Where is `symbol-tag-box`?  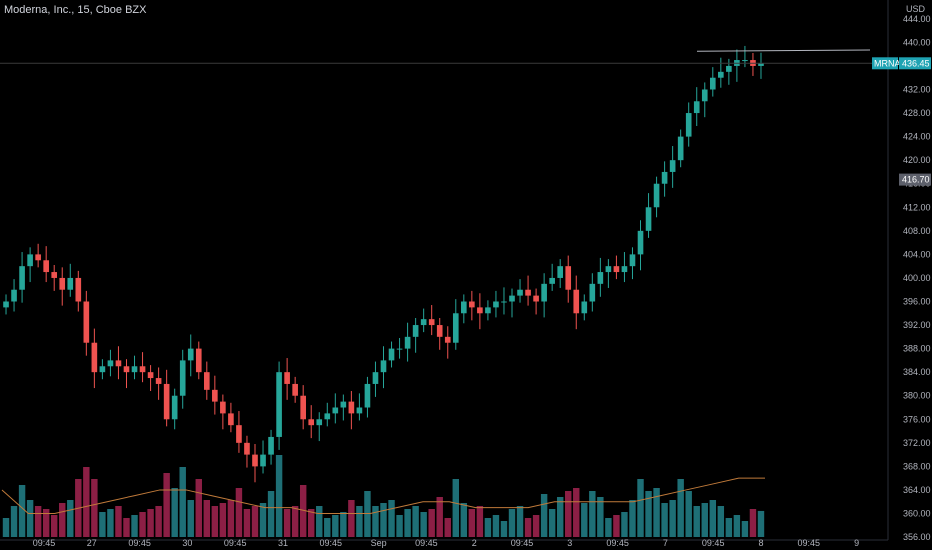 symbol-tag-box is located at coordinates (885, 63).